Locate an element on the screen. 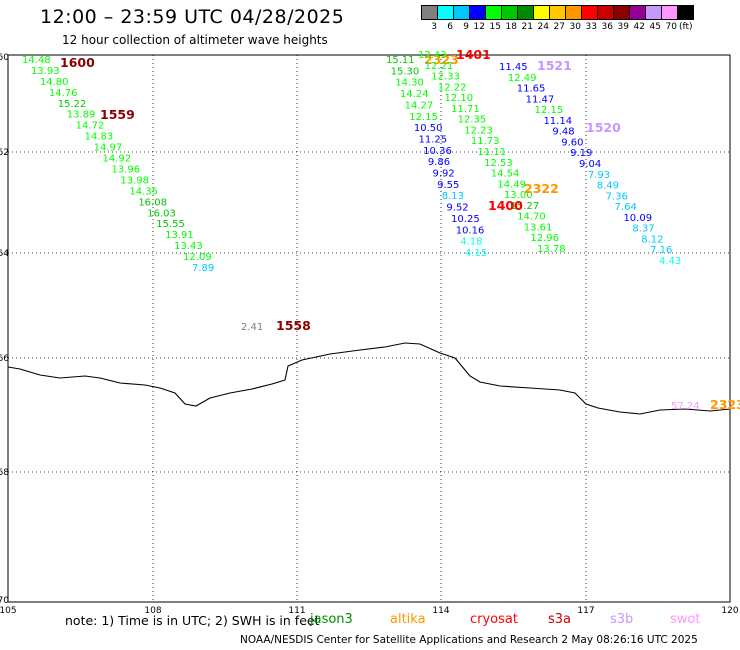 This screenshot has height=650, width=740. pass-time-label: 2322 is located at coordinates (541, 188).